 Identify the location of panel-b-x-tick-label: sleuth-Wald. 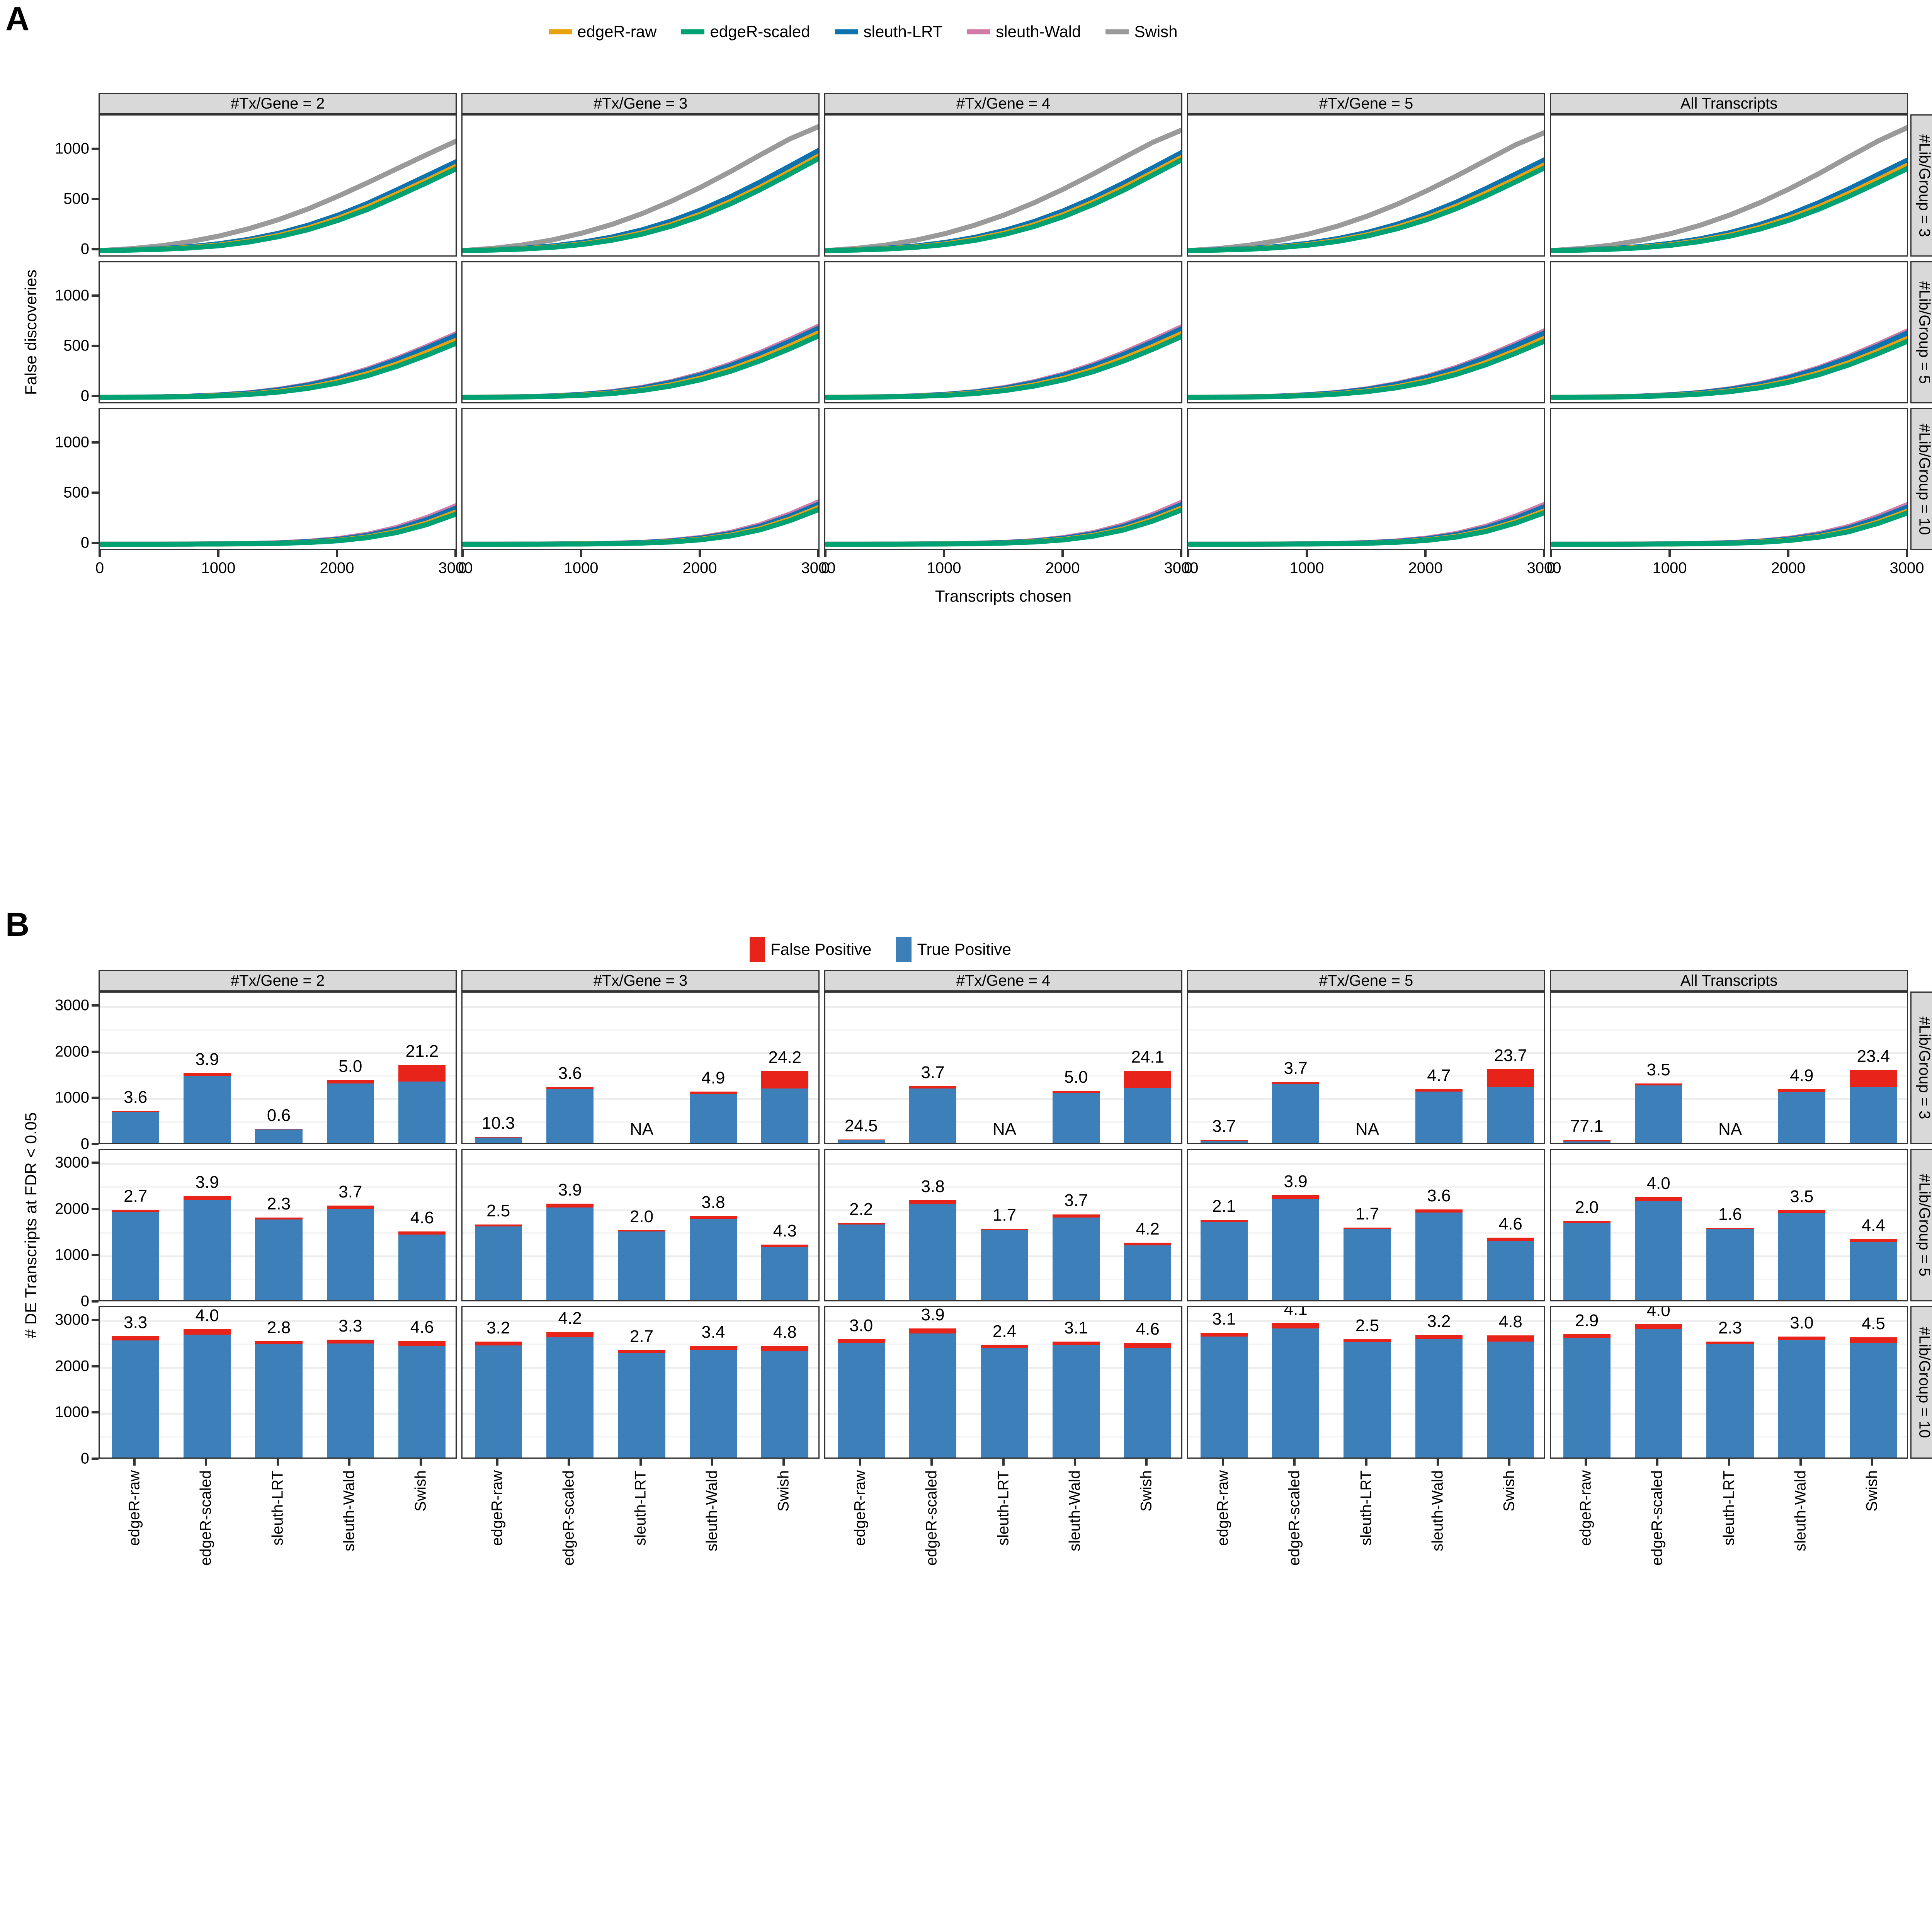
(349, 1511).